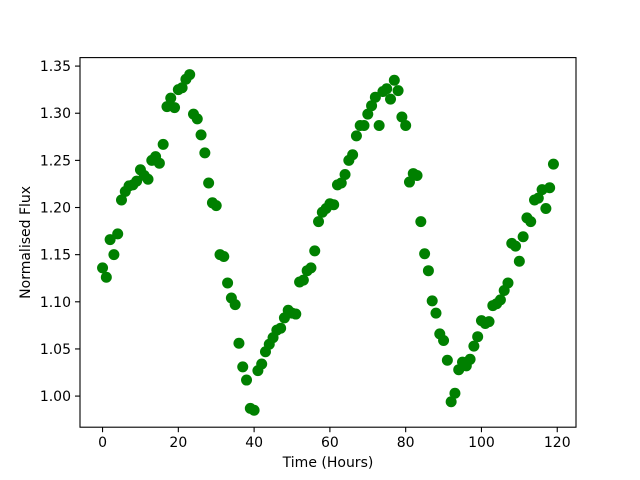  Describe the element at coordinates (60, 232) in the screenshot. I see `y-axis: 1.00 1.05 1.10 1.15 1.20 1.25 1.30 1.35` at that location.